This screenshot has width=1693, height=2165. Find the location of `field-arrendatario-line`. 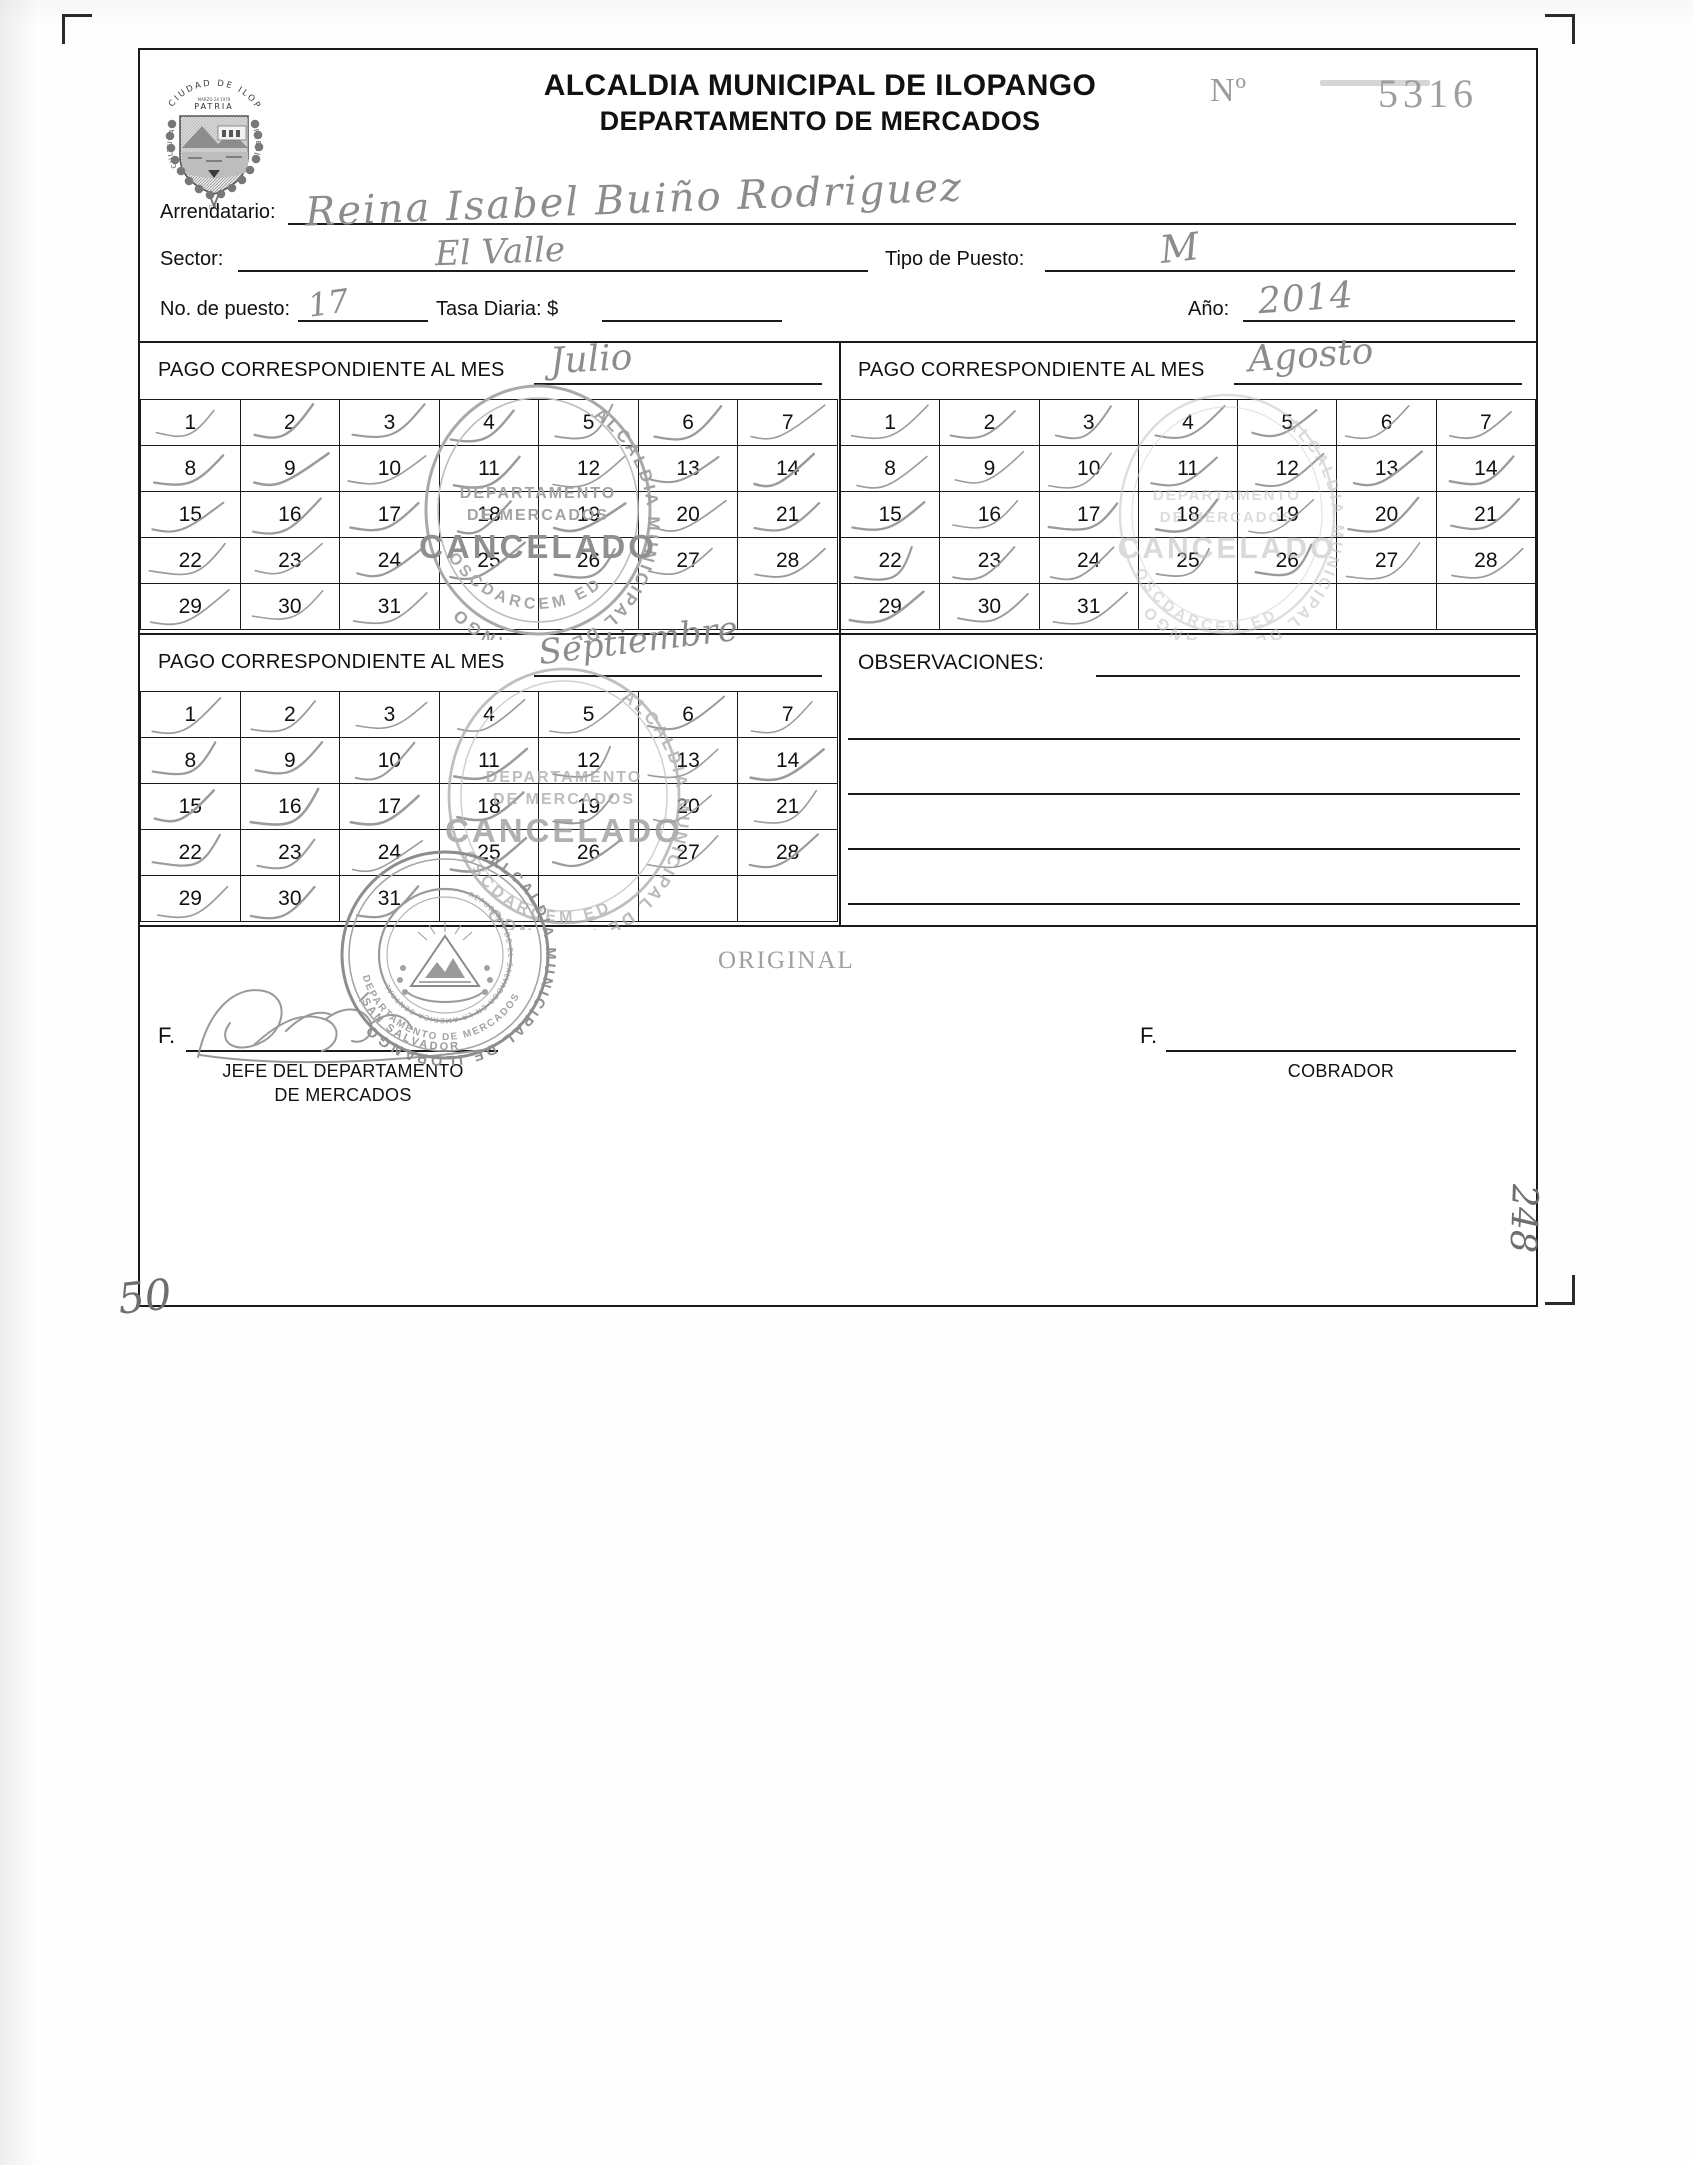

field-arrendatario-line is located at coordinates (902, 224).